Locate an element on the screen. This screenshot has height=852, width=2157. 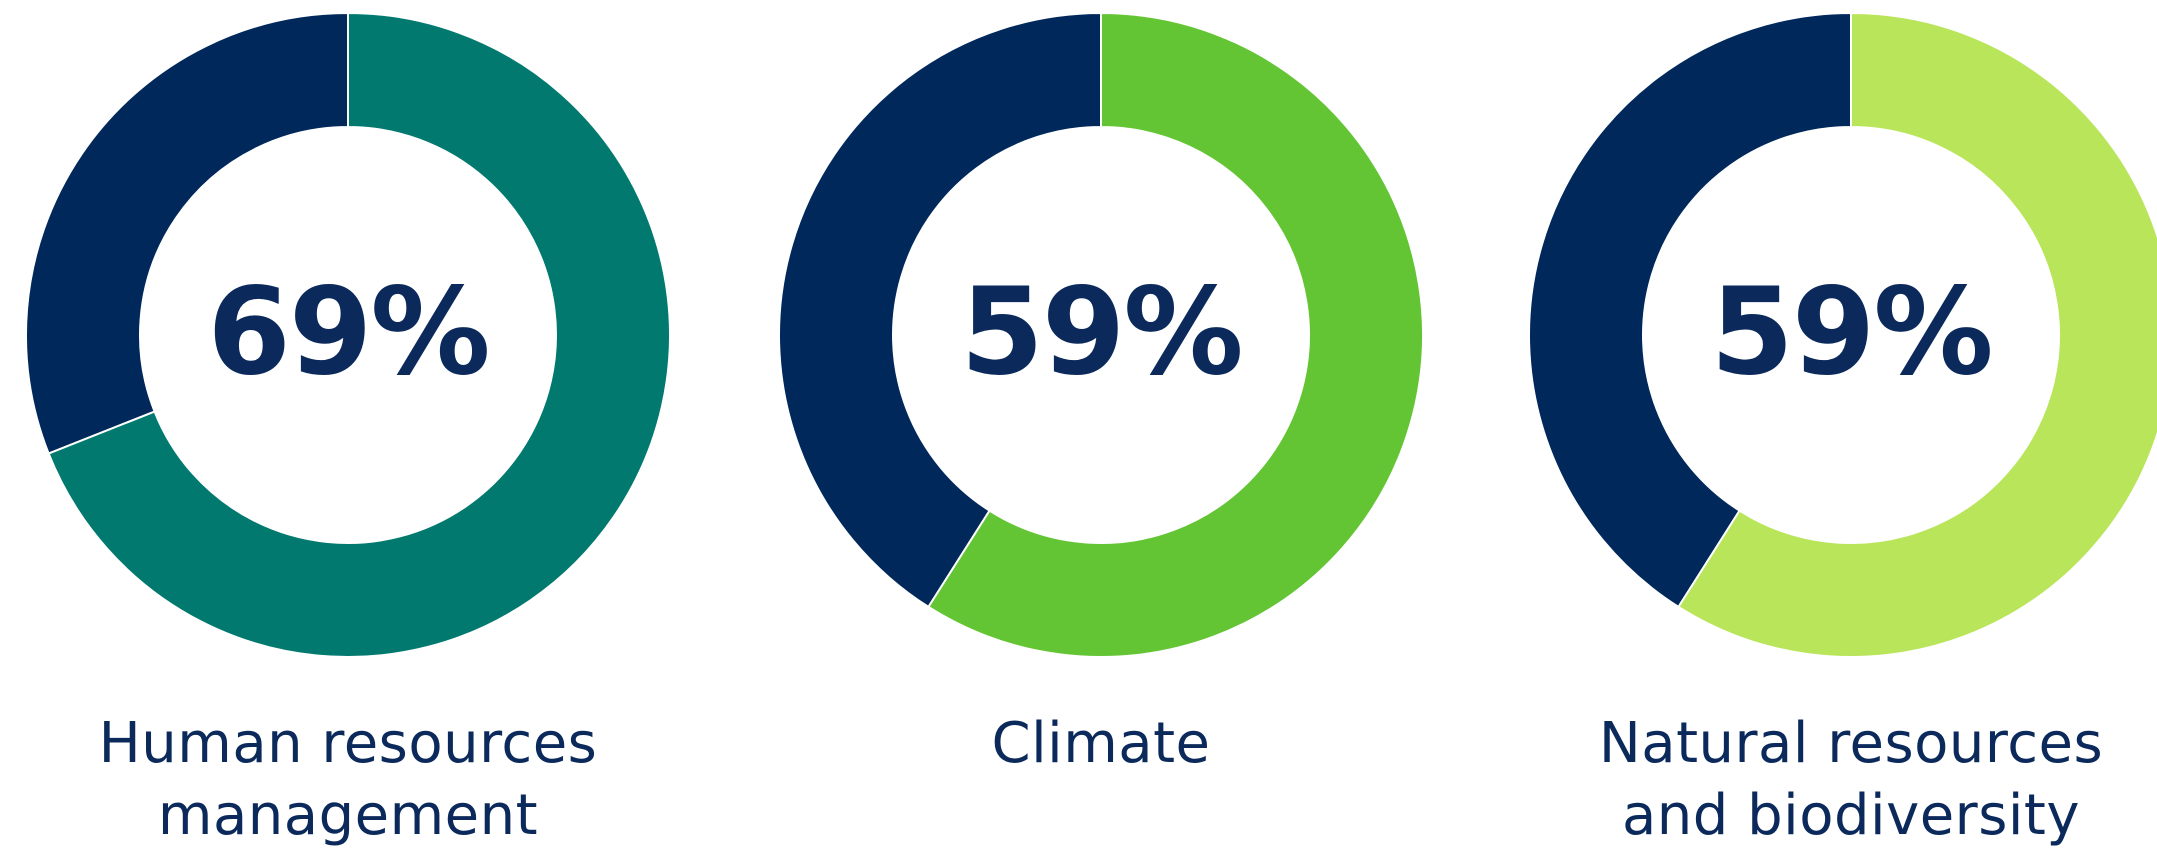
donut-3-remainder-slice is located at coordinates (1690, 310).